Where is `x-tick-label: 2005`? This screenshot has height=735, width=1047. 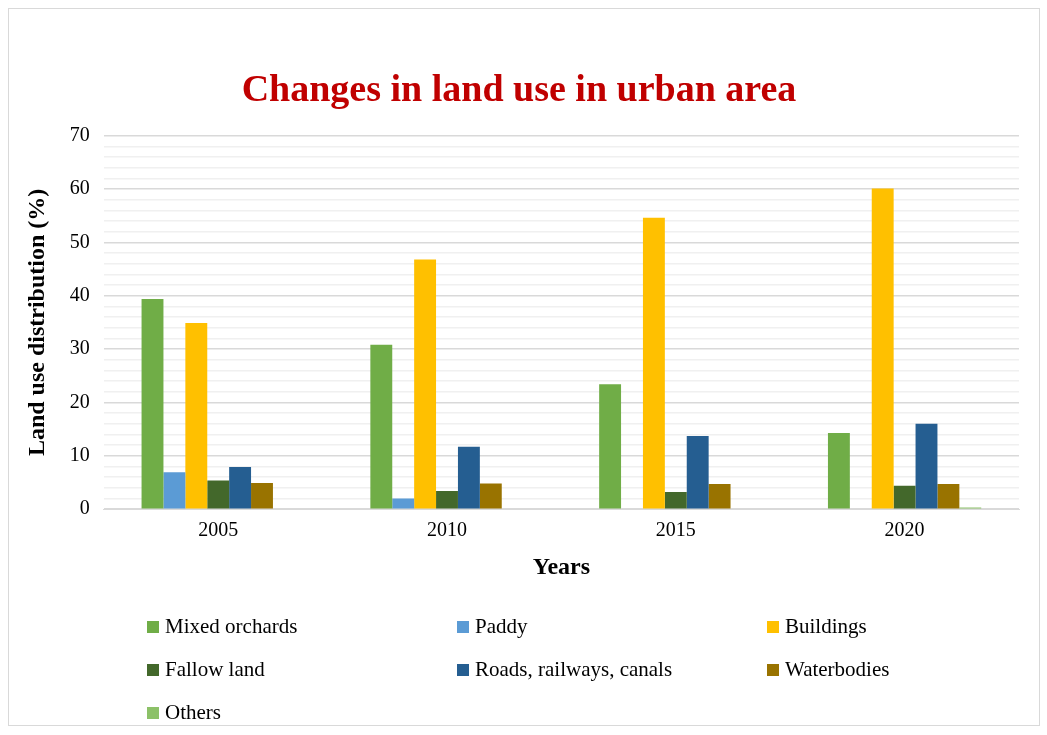 x-tick-label: 2005 is located at coordinates (218, 529).